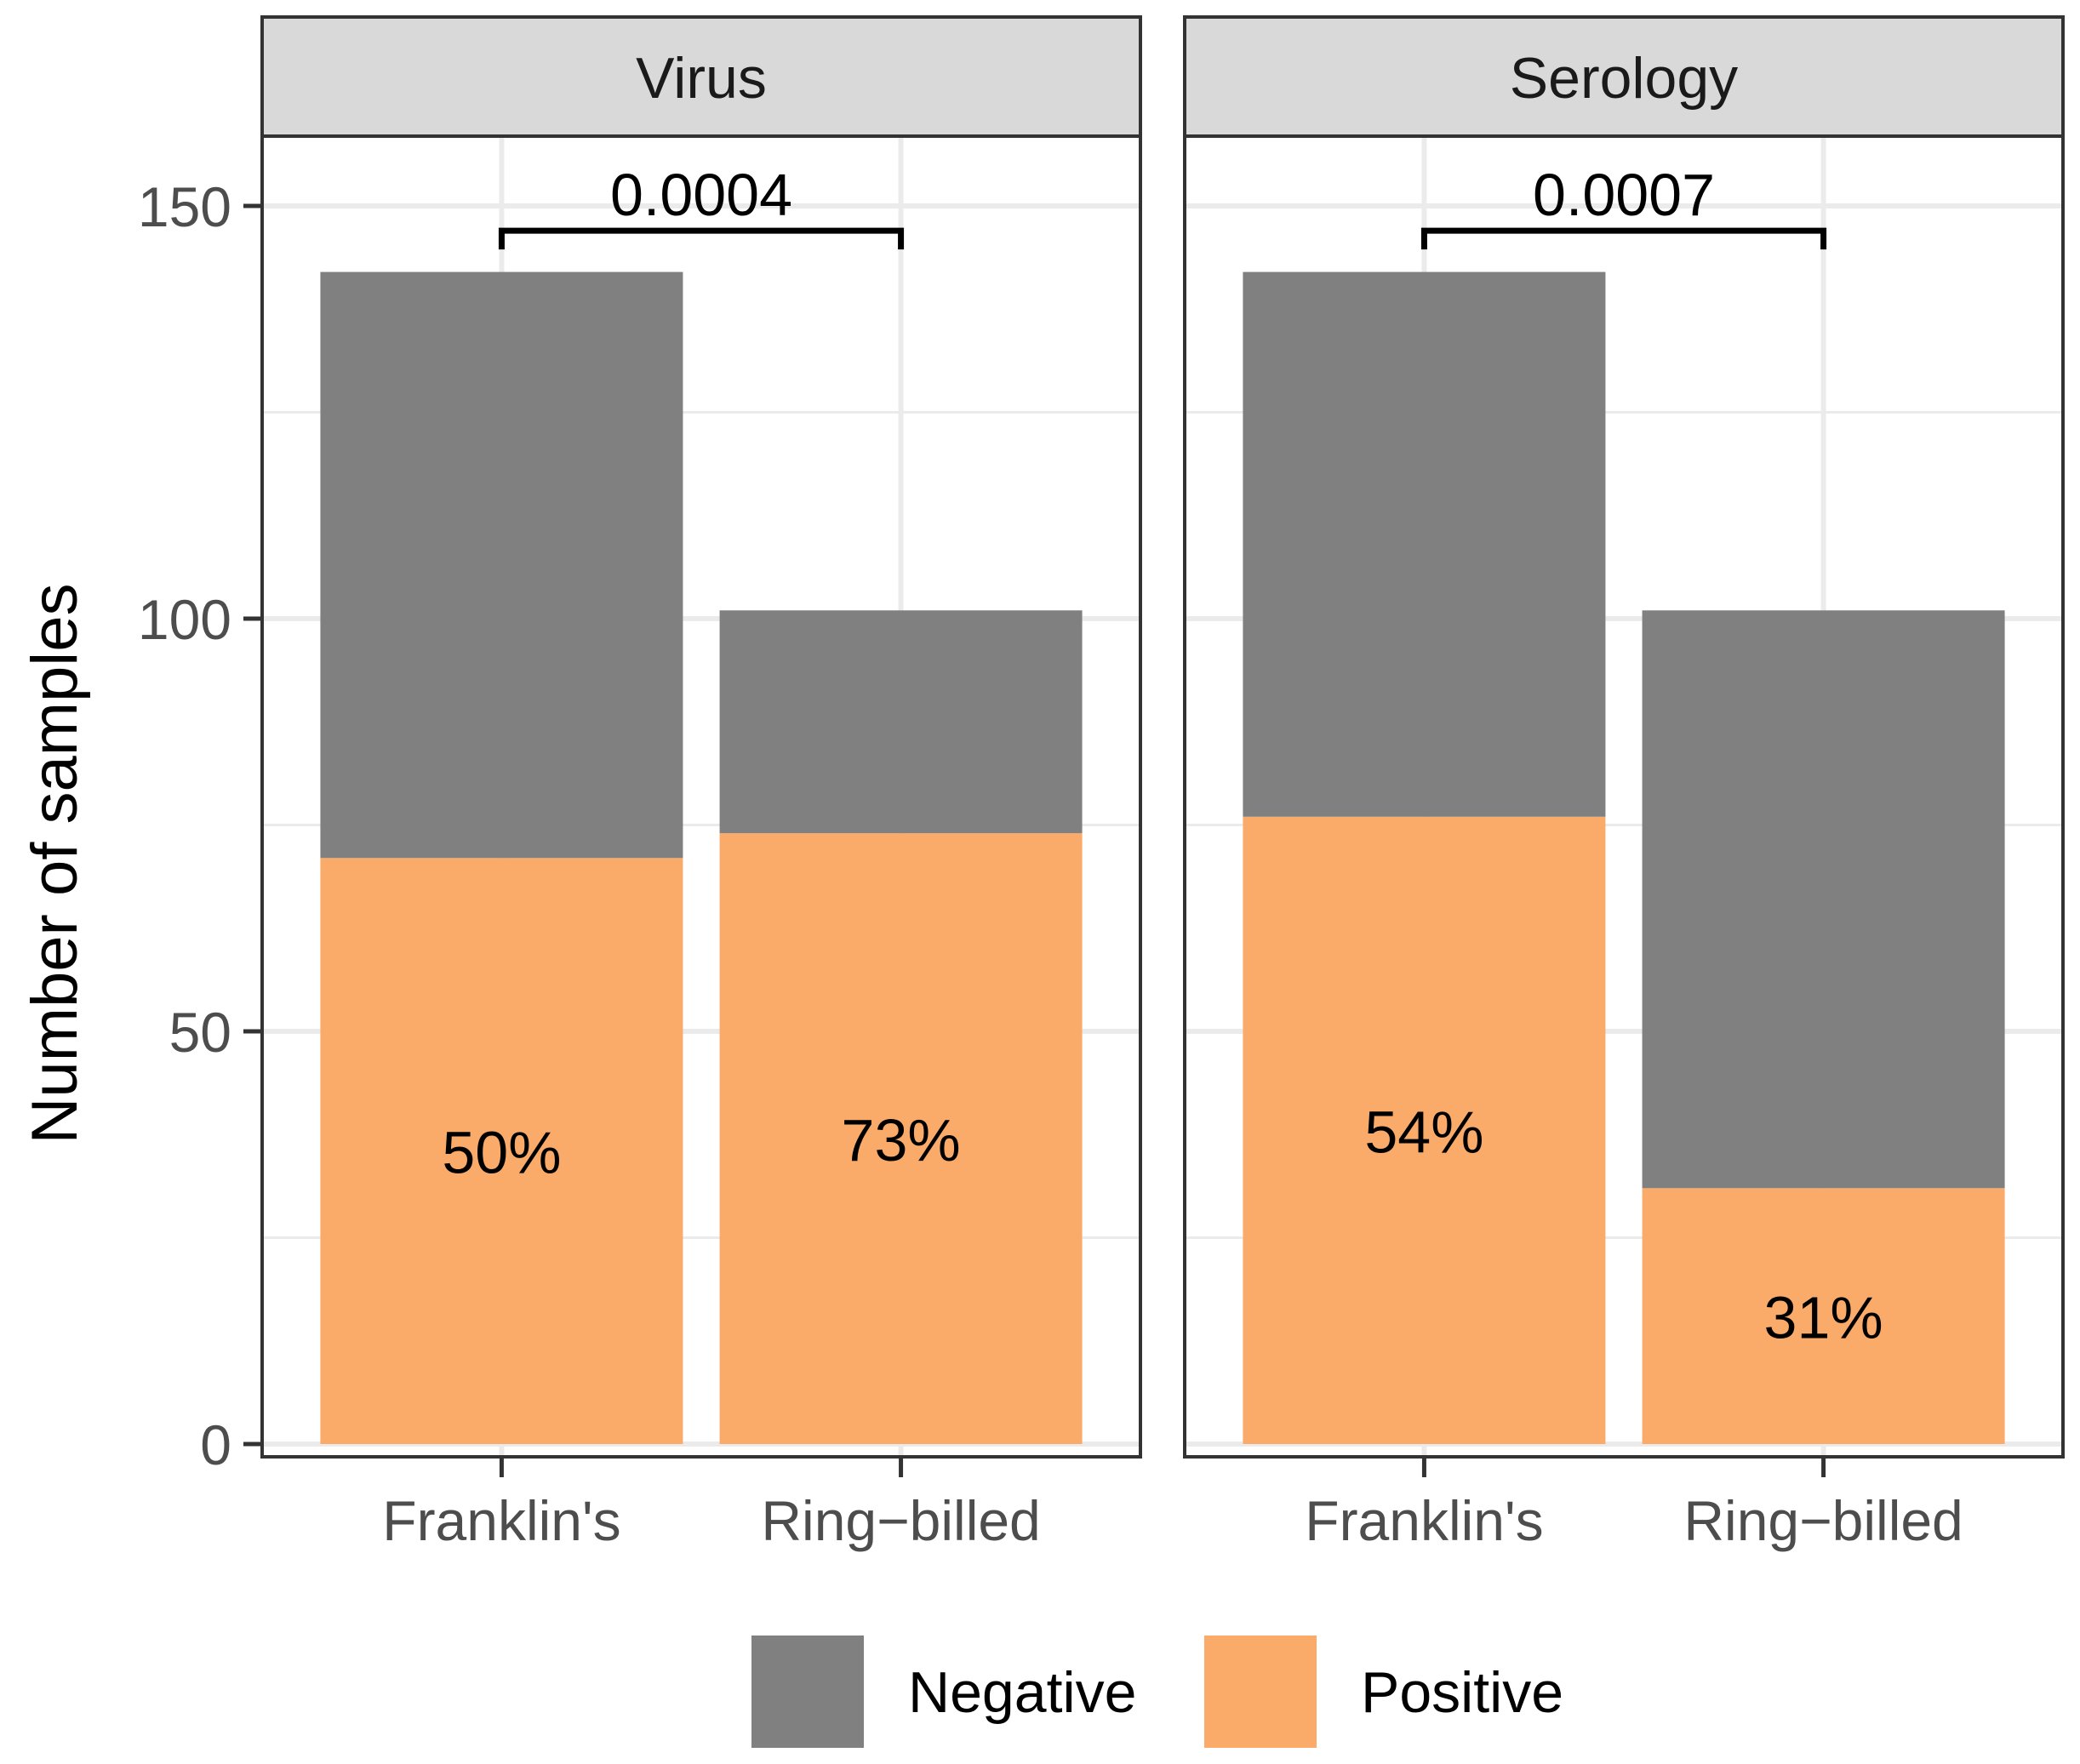  Describe the element at coordinates (1022, 1692) in the screenshot. I see `legend-label: Negative` at that location.